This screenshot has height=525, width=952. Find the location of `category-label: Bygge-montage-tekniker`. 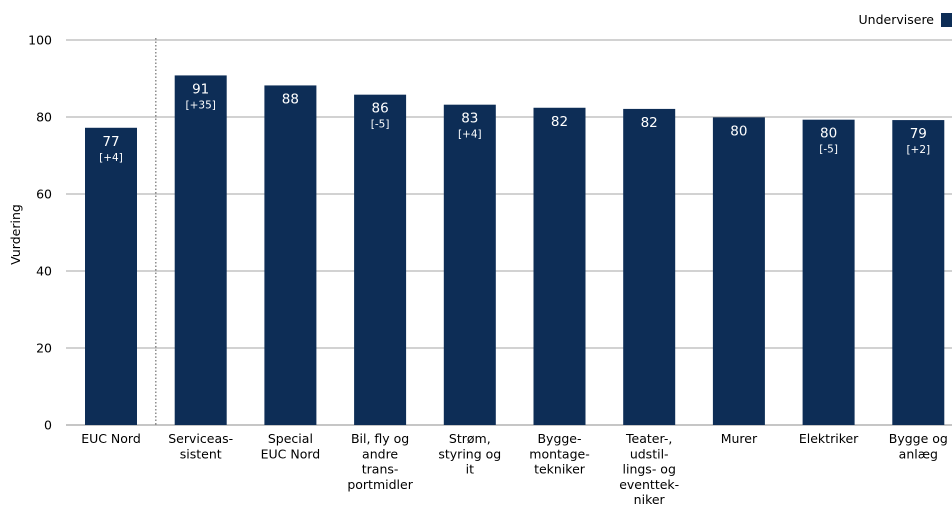

category-label: Bygge-montage-tekniker is located at coordinates (559, 454).